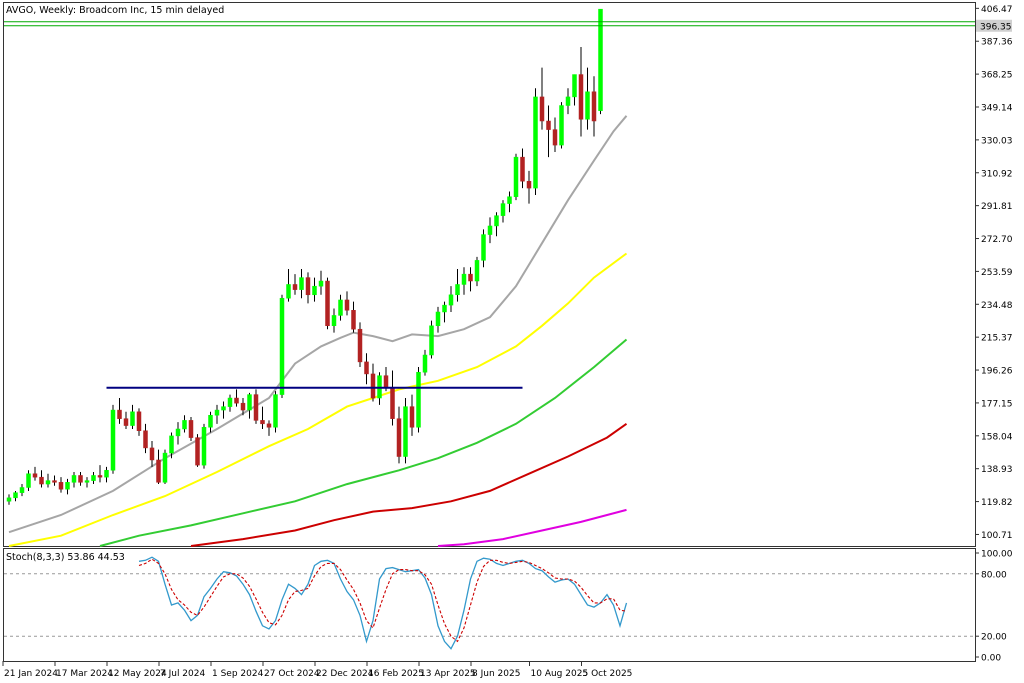 The height and width of the screenshot is (683, 1024). Describe the element at coordinates (994, 575) in the screenshot. I see `stoch-y-tick-label: 80.00` at that location.